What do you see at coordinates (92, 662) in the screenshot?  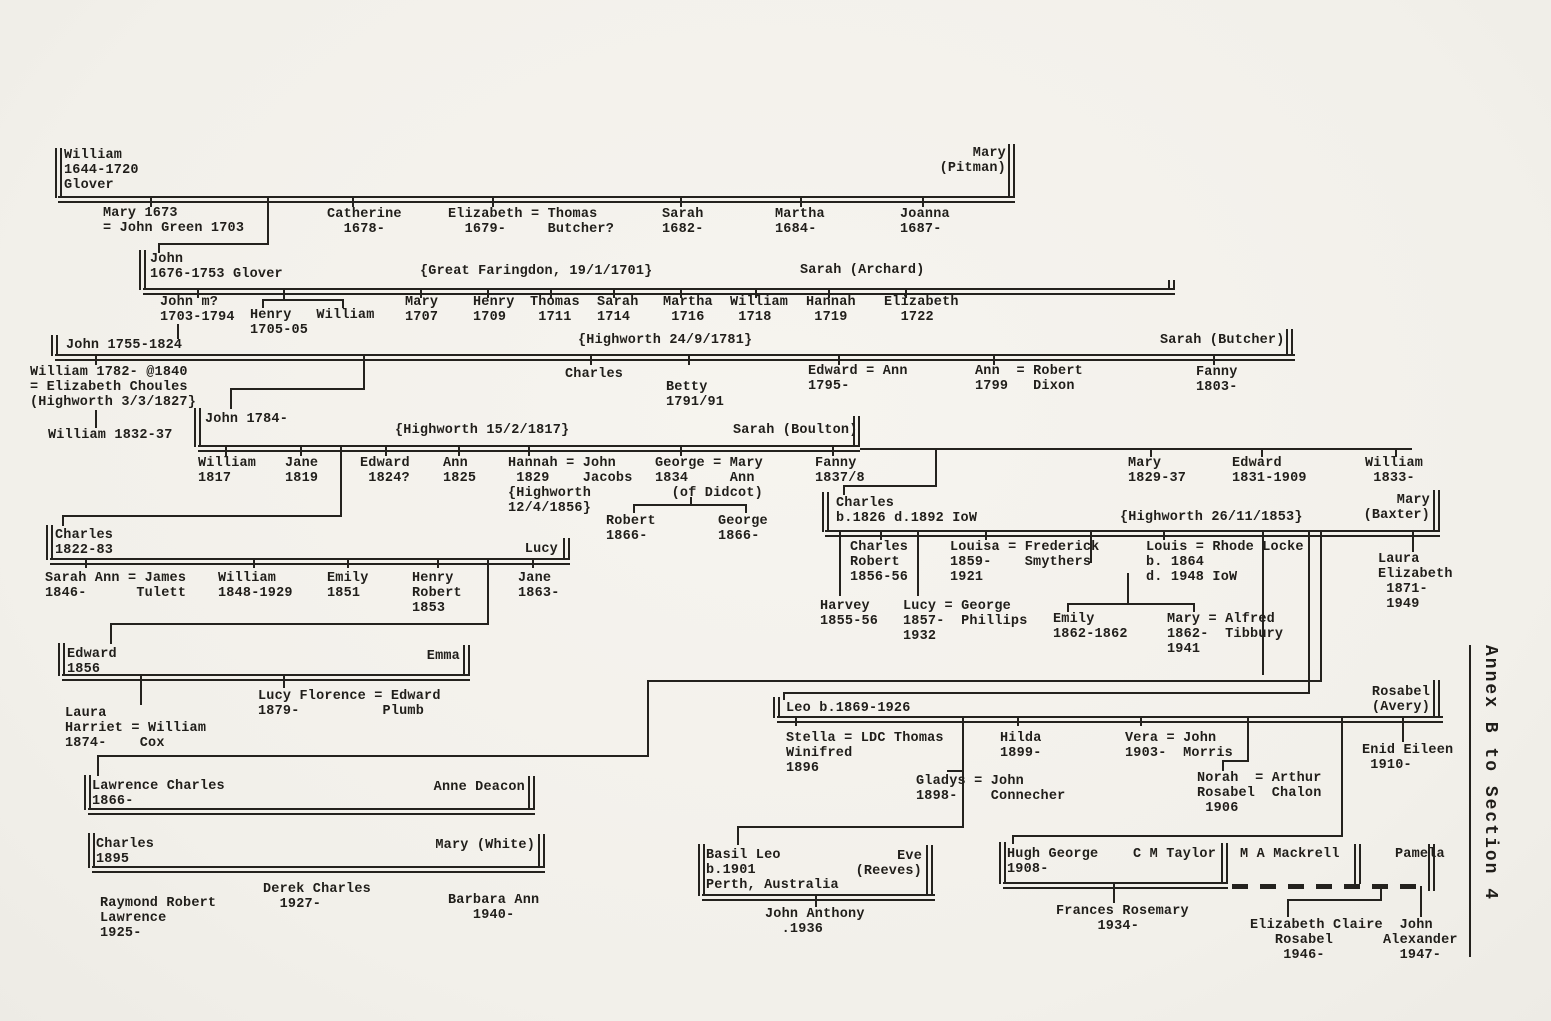 I see `person-edward-1856: Edward 1856` at bounding box center [92, 662].